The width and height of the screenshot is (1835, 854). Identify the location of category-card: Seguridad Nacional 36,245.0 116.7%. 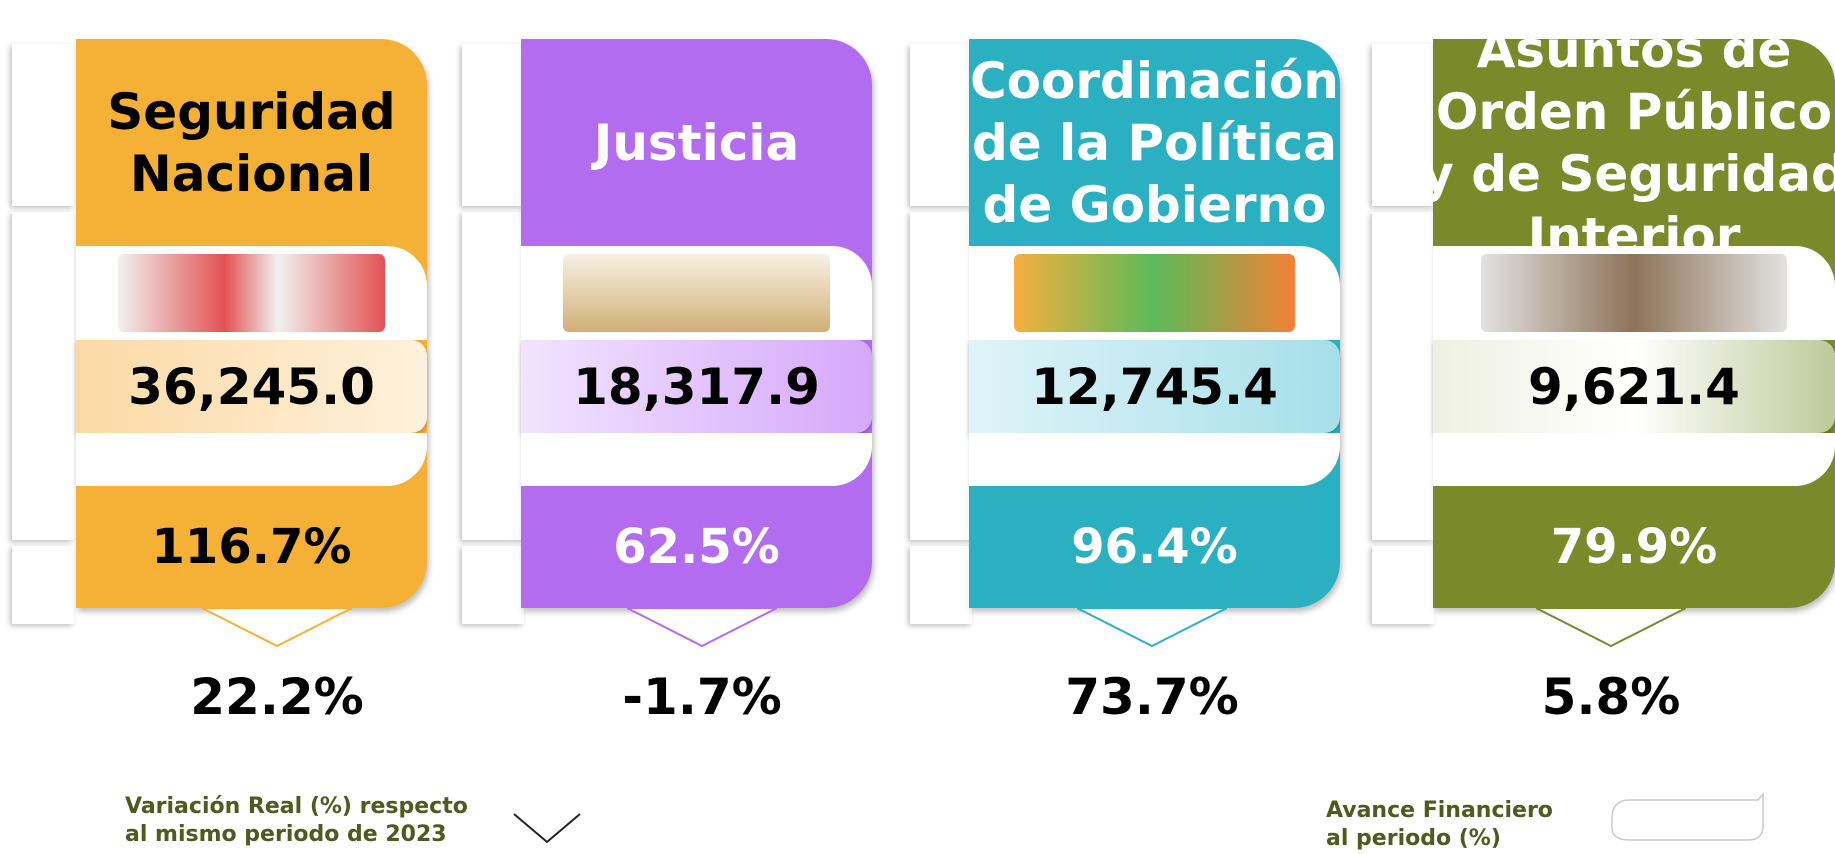
(251, 323).